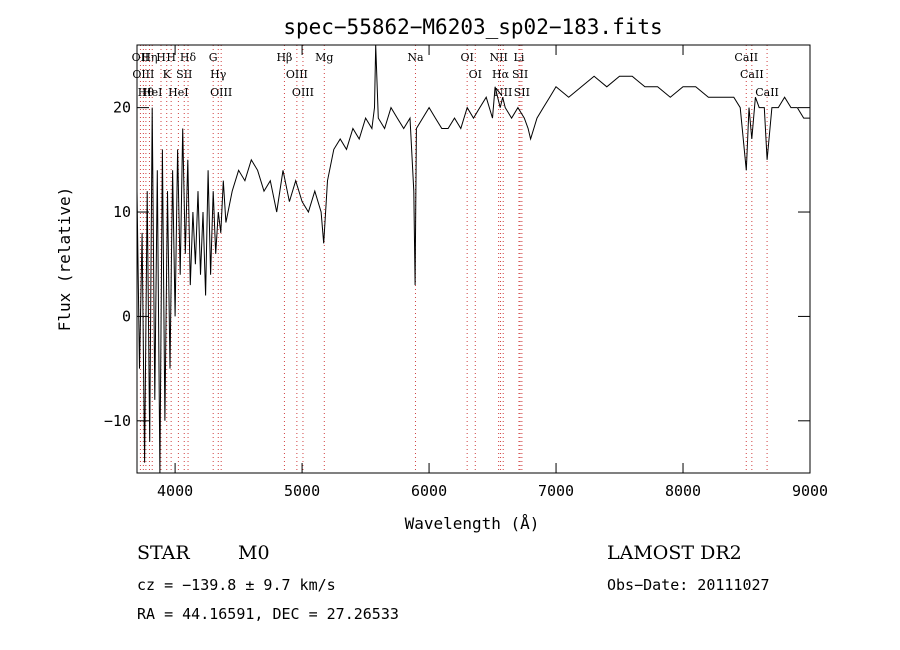 The height and width of the screenshot is (650, 900). Describe the element at coordinates (218, 74) in the screenshot. I see `line-label: Hγ` at that location.